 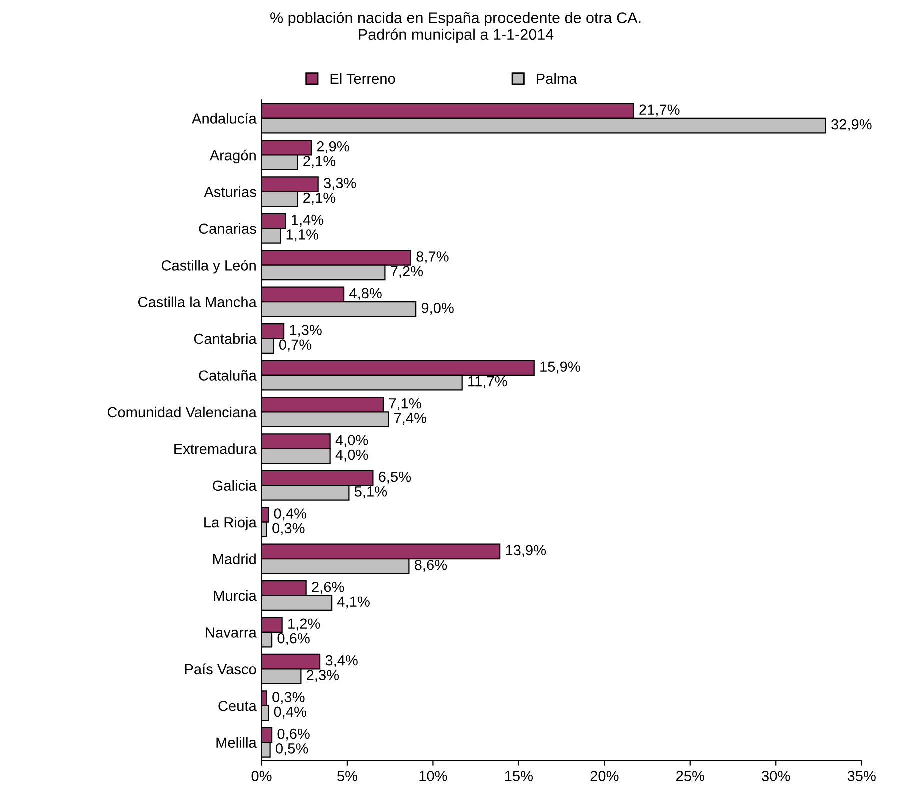 What do you see at coordinates (371, 492) in the screenshot?
I see `data-label: 5,1%` at bounding box center [371, 492].